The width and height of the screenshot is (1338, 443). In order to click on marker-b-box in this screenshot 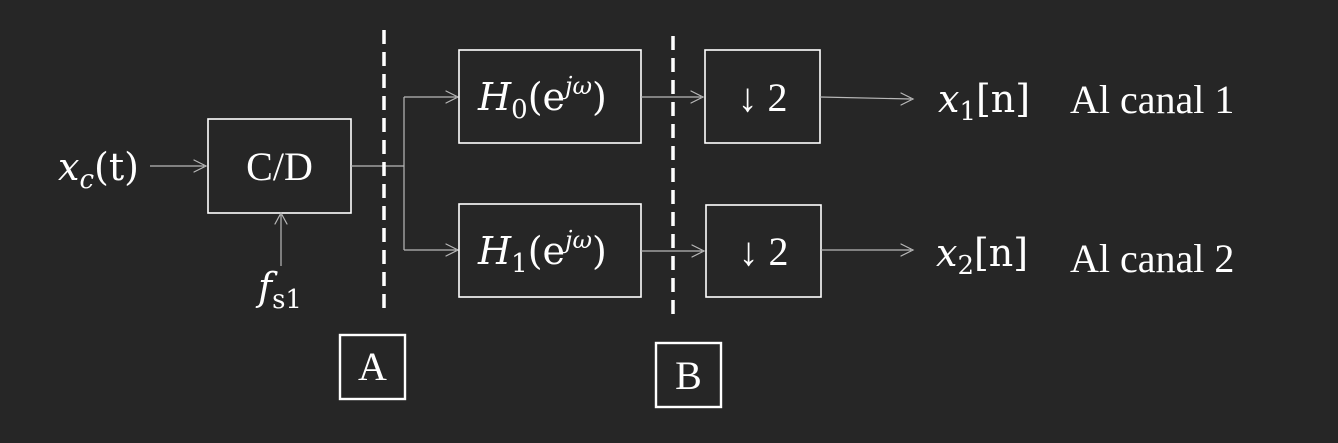, I will do `click(688, 375)`.